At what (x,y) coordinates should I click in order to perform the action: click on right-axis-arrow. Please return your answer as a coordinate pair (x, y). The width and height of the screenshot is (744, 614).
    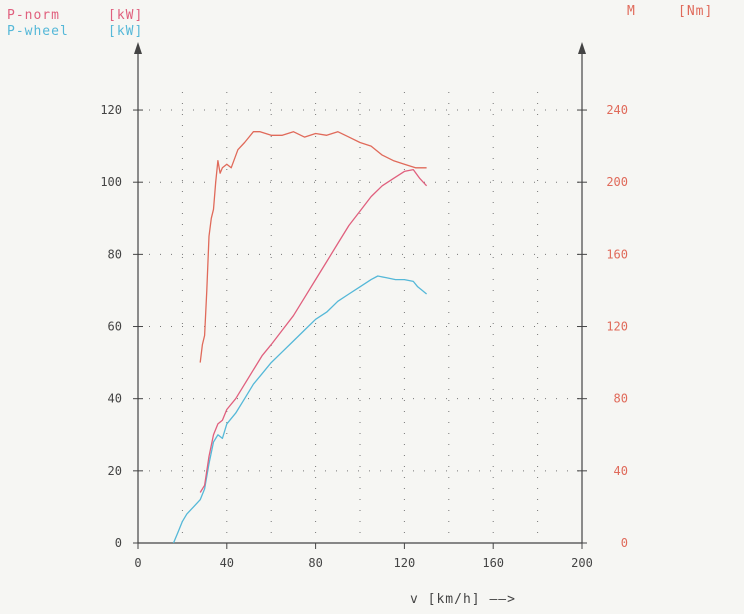
    Looking at the image, I should click on (582, 48).